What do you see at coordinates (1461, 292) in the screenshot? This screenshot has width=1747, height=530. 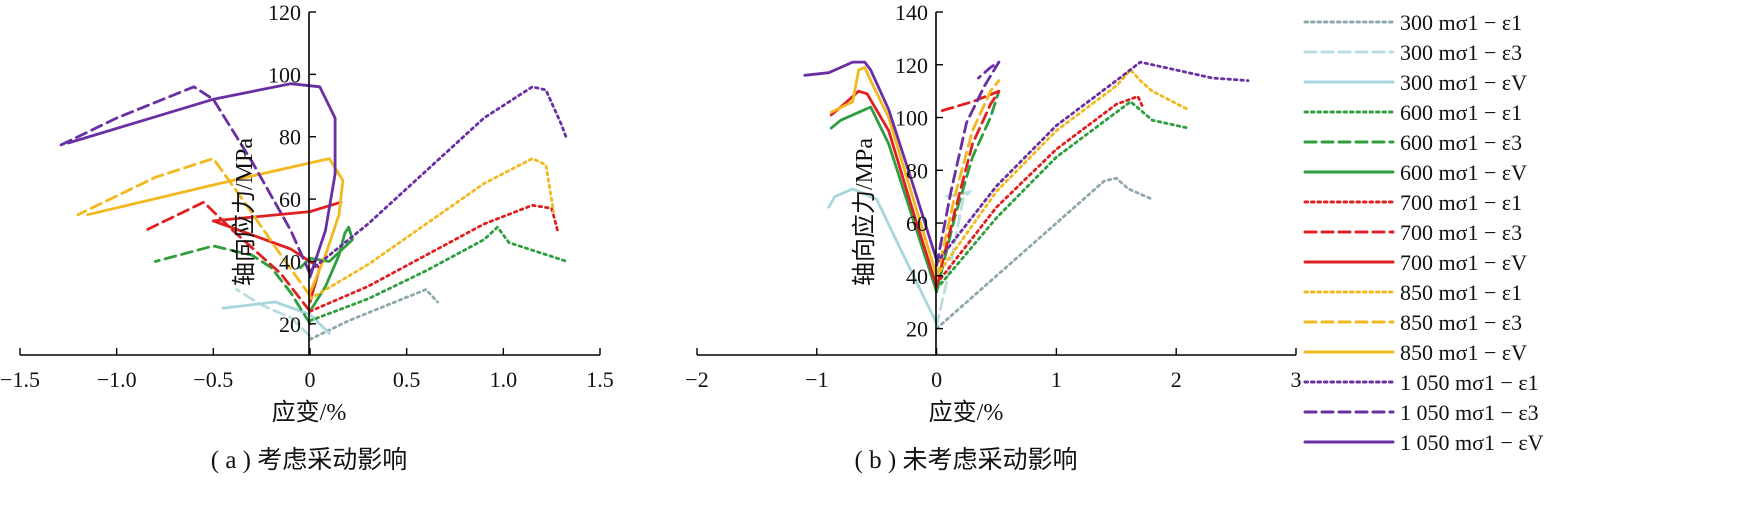 I see `legend-entry-label: 850 mσ1 − ε1` at bounding box center [1461, 292].